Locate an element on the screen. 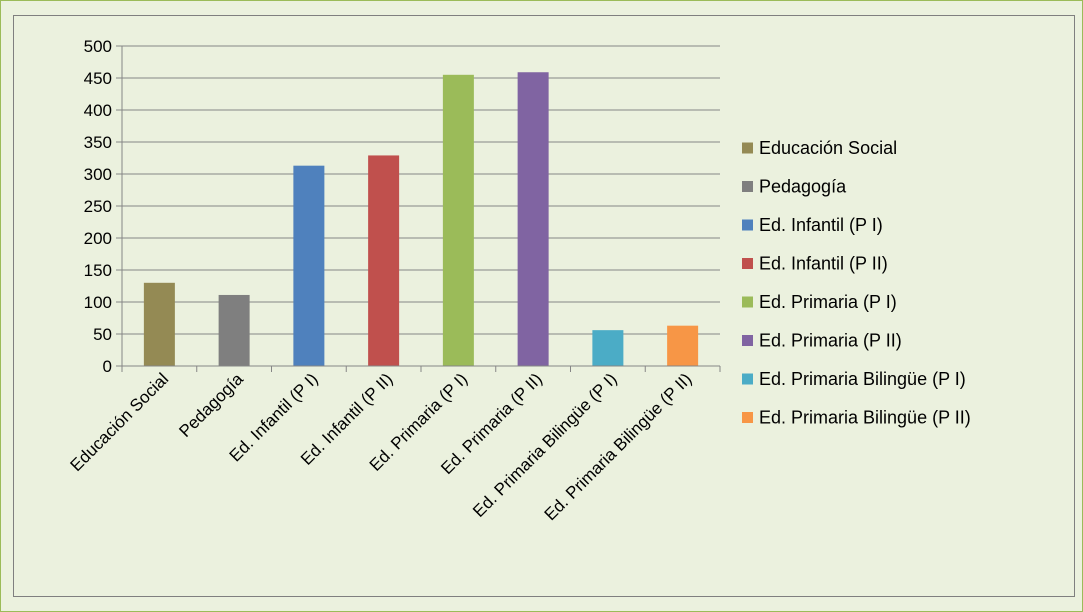 Image resolution: width=1083 pixels, height=612 pixels. legend-label: Ed. Infantil (P II) is located at coordinates (823, 264).